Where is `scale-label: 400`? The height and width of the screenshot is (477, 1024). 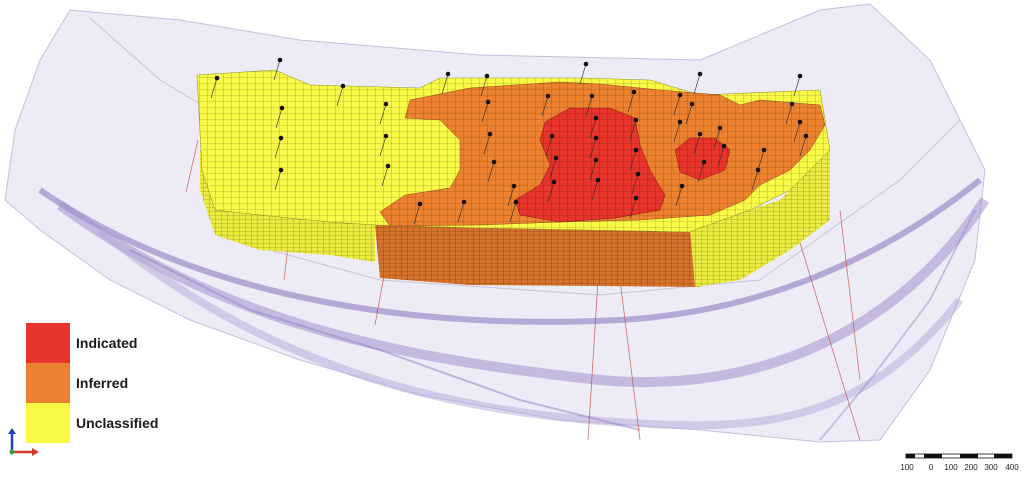
scale-label: 400 is located at coordinates (1012, 467).